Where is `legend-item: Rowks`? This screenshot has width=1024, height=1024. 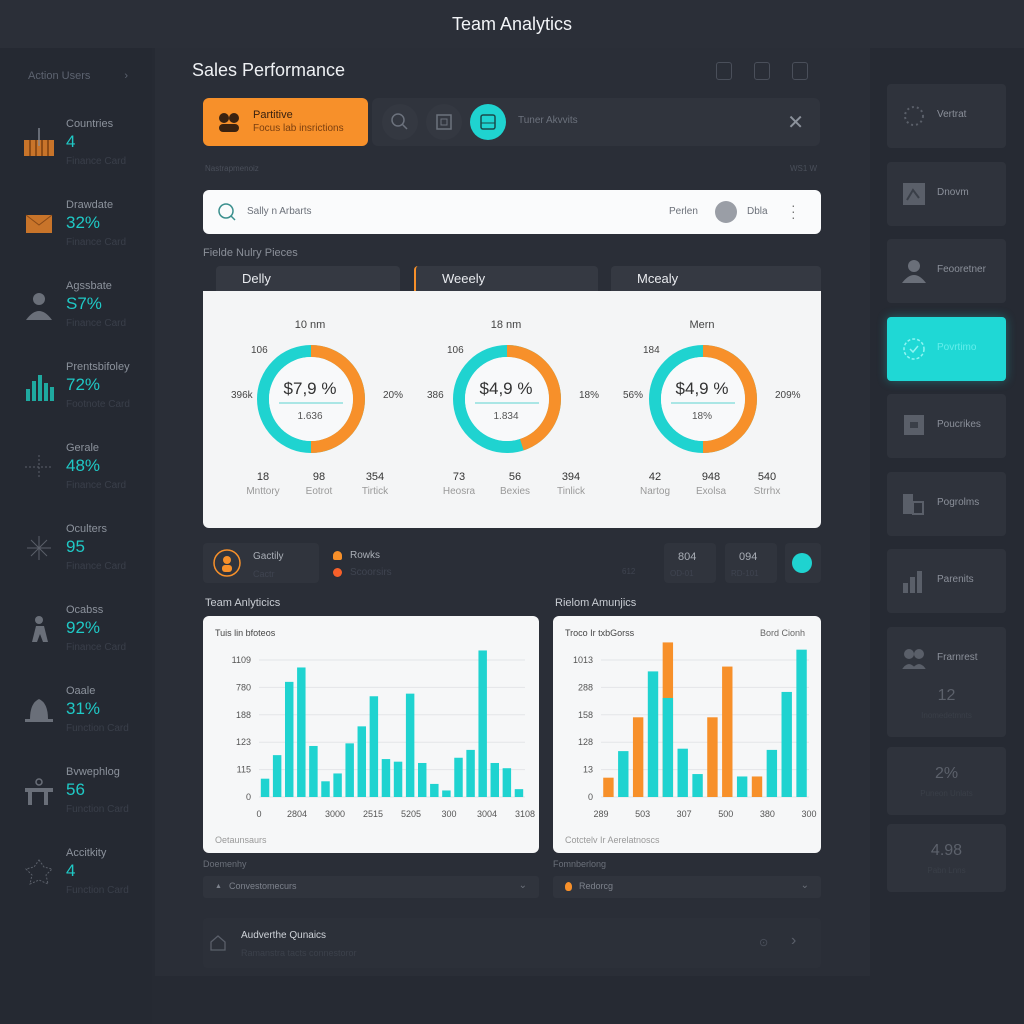 legend-item: Rowks is located at coordinates (365, 555).